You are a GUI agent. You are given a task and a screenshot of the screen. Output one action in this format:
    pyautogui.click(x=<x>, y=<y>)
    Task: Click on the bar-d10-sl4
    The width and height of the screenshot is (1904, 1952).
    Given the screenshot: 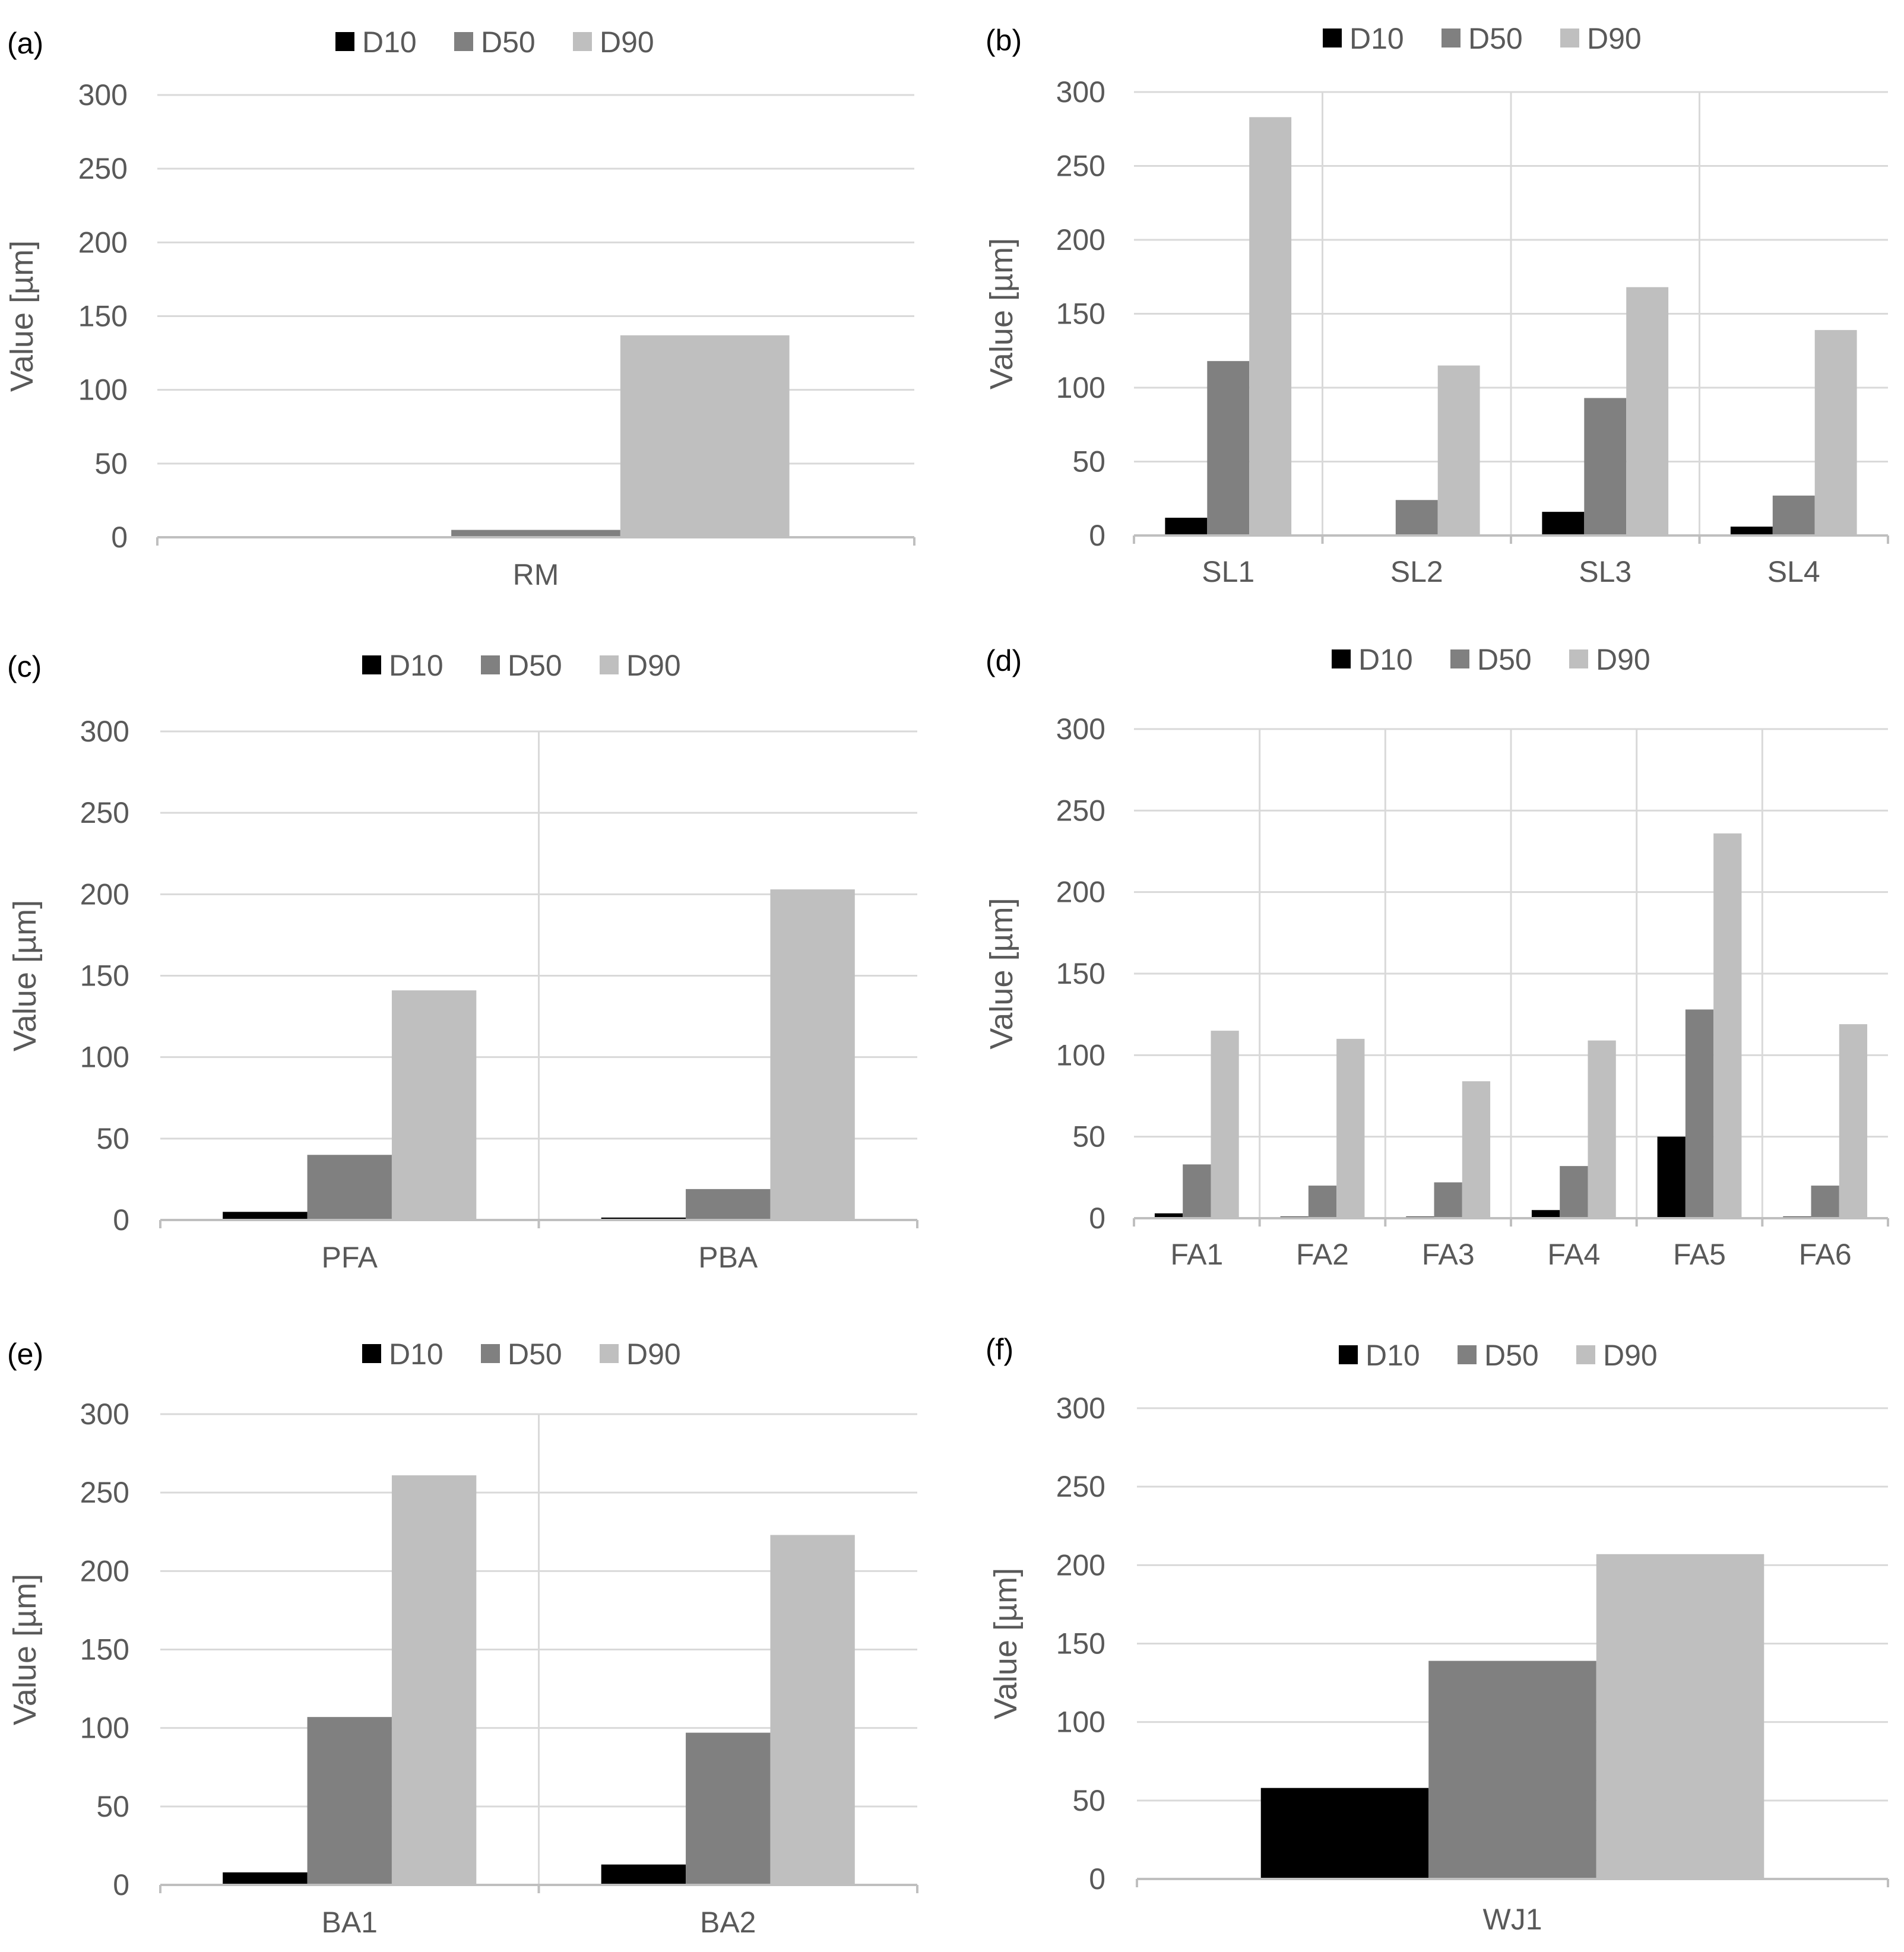 What is the action you would take?
    pyautogui.click(x=1752, y=531)
    